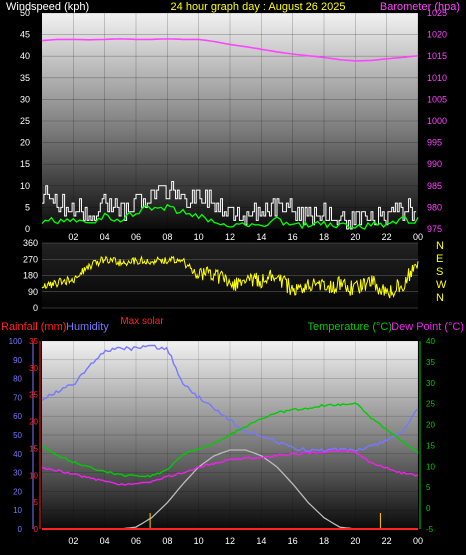 This screenshot has width=466, height=555. Describe the element at coordinates (430, 404) in the screenshot. I see `temperature-tick-label: 25` at that location.